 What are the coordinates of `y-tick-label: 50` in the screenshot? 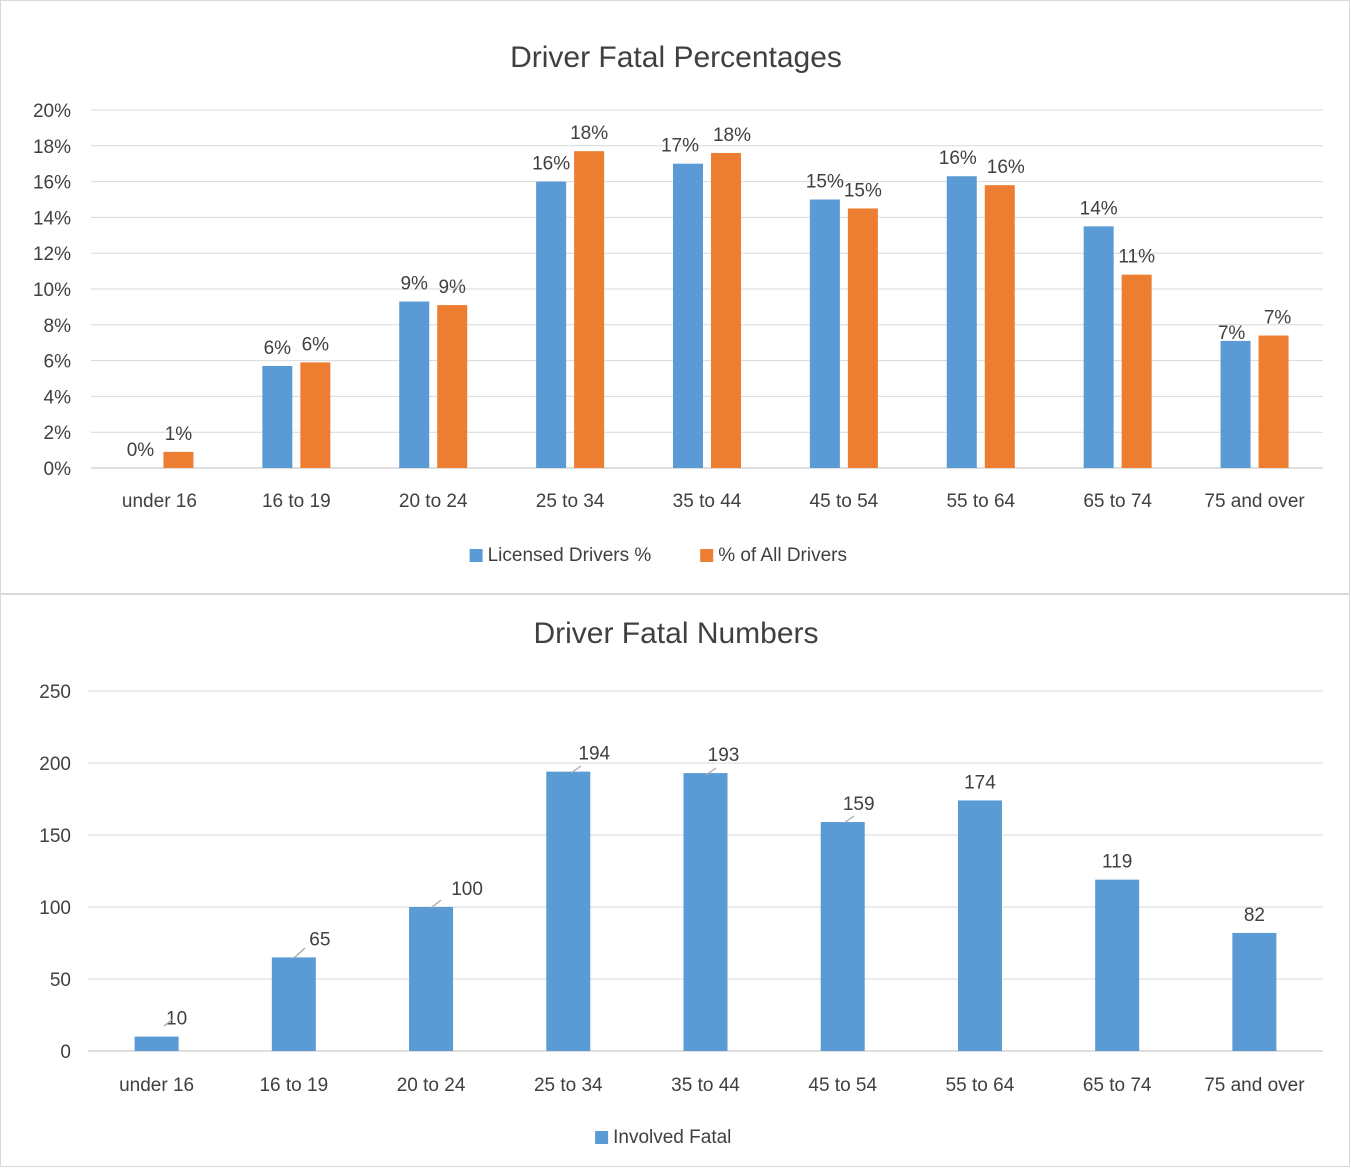 It's located at (60, 980).